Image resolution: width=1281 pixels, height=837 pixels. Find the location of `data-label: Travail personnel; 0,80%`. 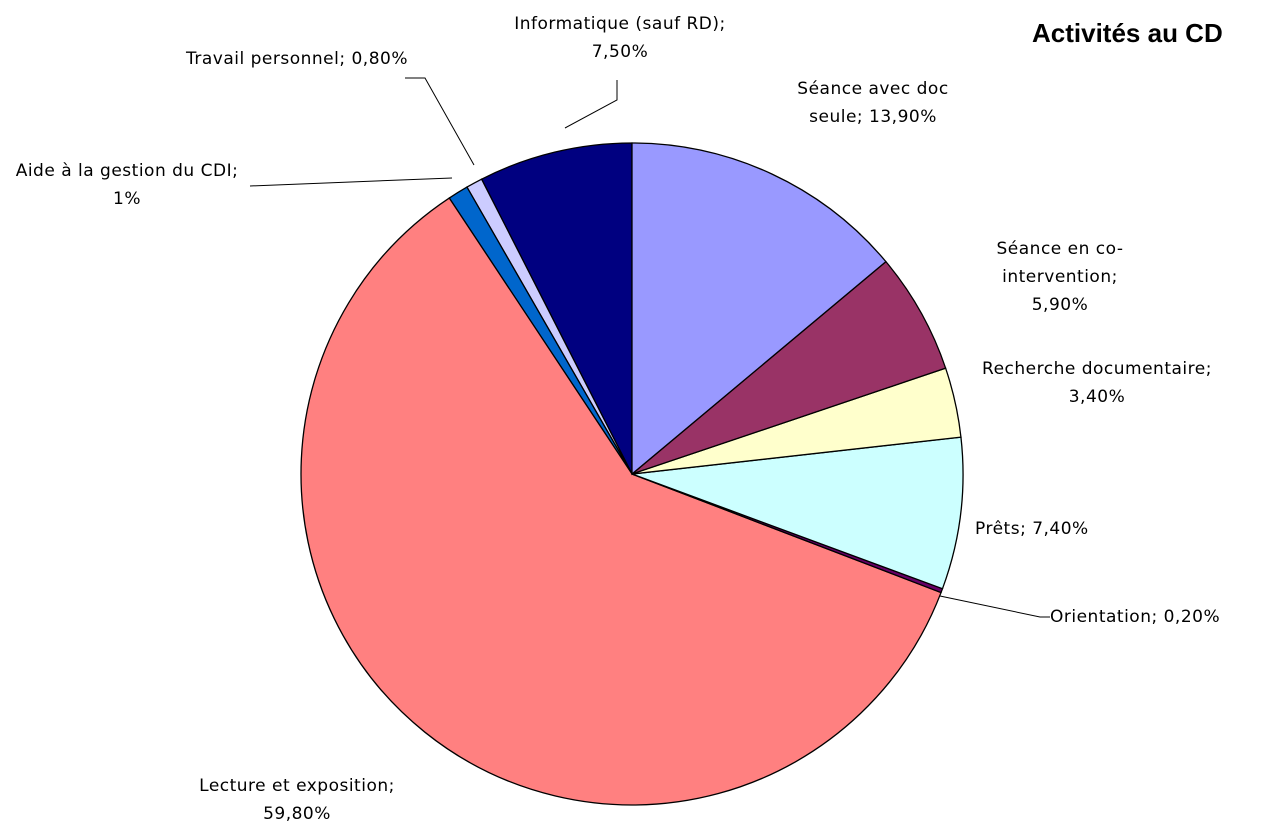

data-label: Travail personnel; 0,80% is located at coordinates (297, 59).